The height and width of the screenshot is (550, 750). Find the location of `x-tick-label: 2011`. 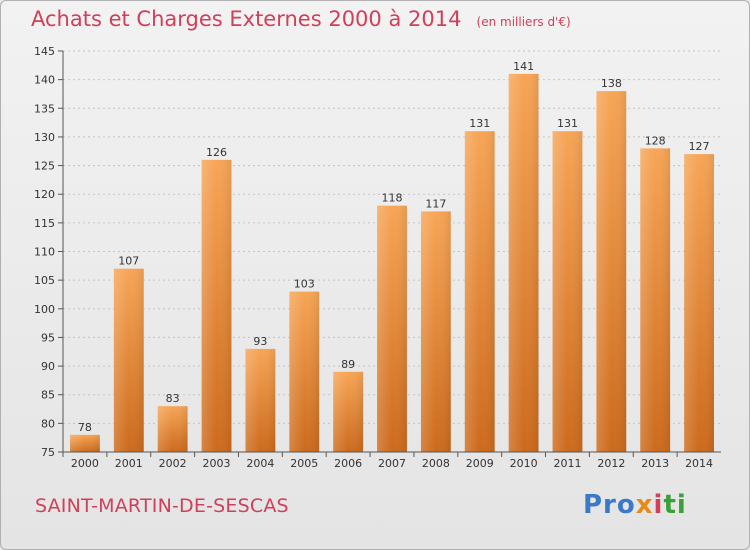

x-tick-label: 2011 is located at coordinates (567, 463).